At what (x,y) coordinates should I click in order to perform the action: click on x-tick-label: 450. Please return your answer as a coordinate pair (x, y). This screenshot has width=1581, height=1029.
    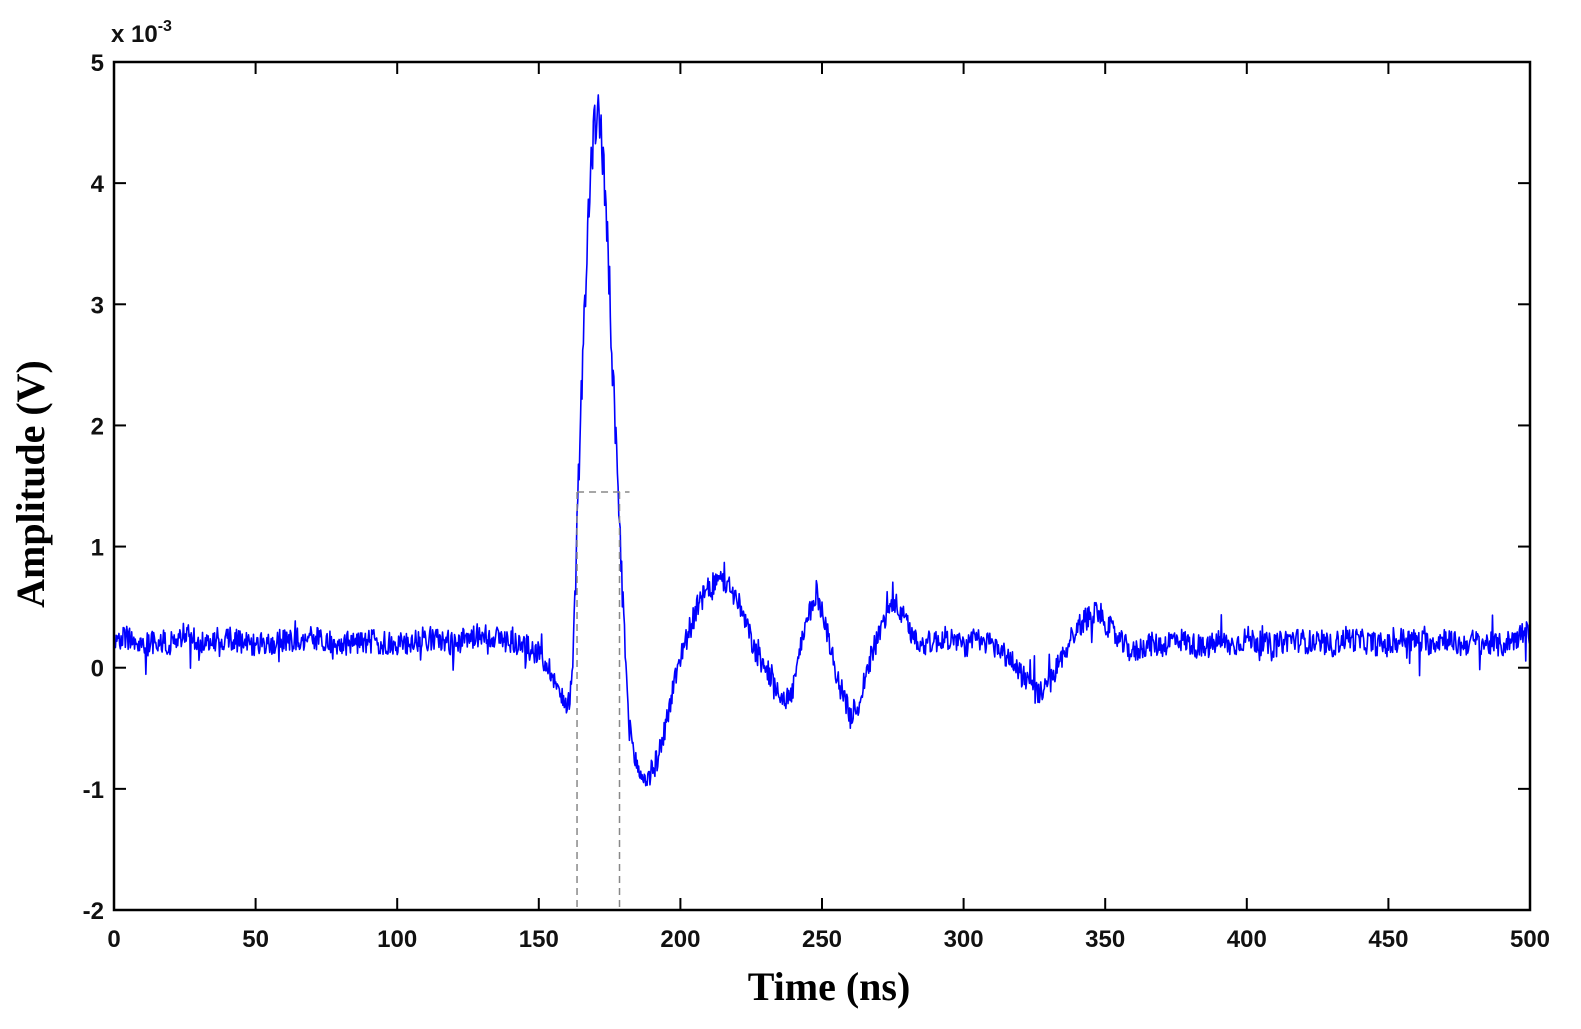
    Looking at the image, I should click on (1388, 939).